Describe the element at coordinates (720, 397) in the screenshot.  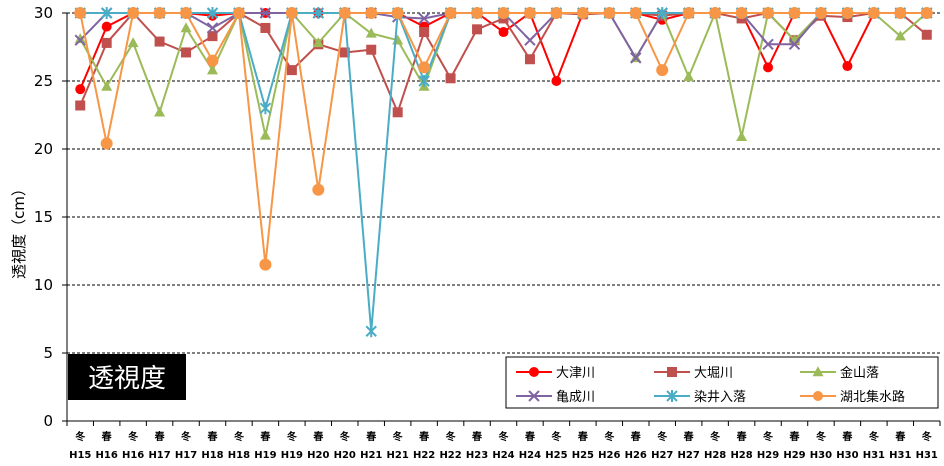
I see `legend-label: 染井入落` at that location.